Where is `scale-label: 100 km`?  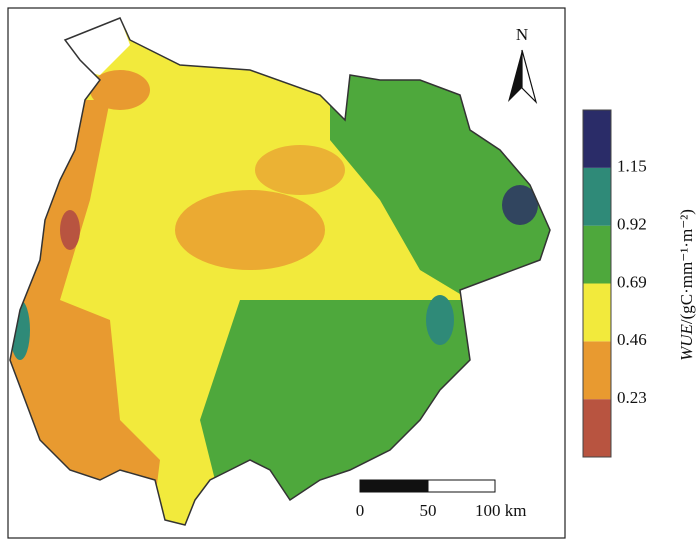 scale-label: 100 km is located at coordinates (500, 510).